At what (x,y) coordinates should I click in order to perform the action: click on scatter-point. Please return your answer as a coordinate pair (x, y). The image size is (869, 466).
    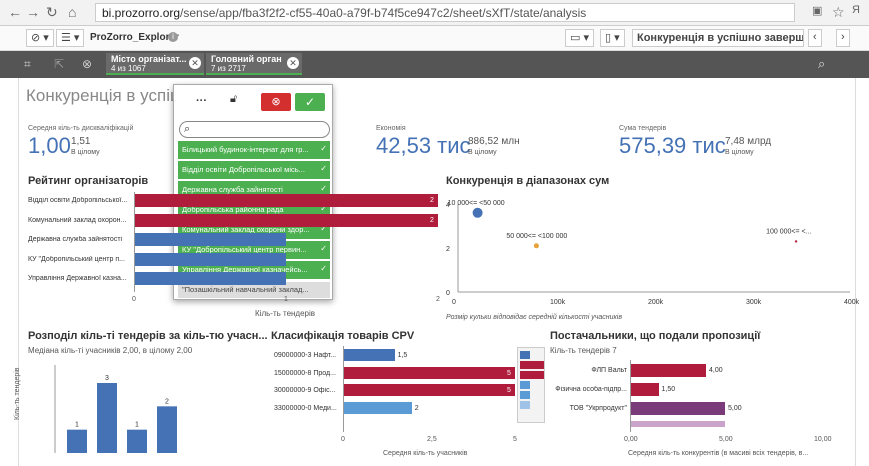
    Looking at the image, I should click on (796, 241).